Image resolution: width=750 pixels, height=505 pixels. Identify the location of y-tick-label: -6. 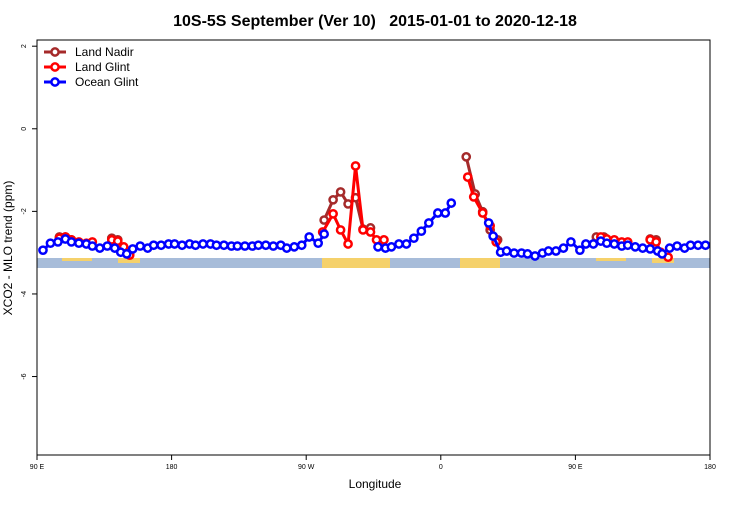
(24, 376).